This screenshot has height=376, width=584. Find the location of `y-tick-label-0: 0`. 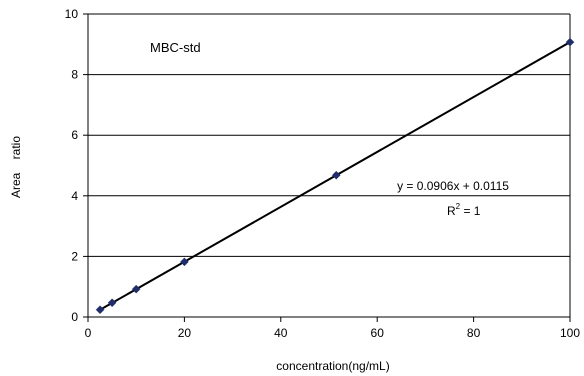

y-tick-label-0: 0 is located at coordinates (74, 317).